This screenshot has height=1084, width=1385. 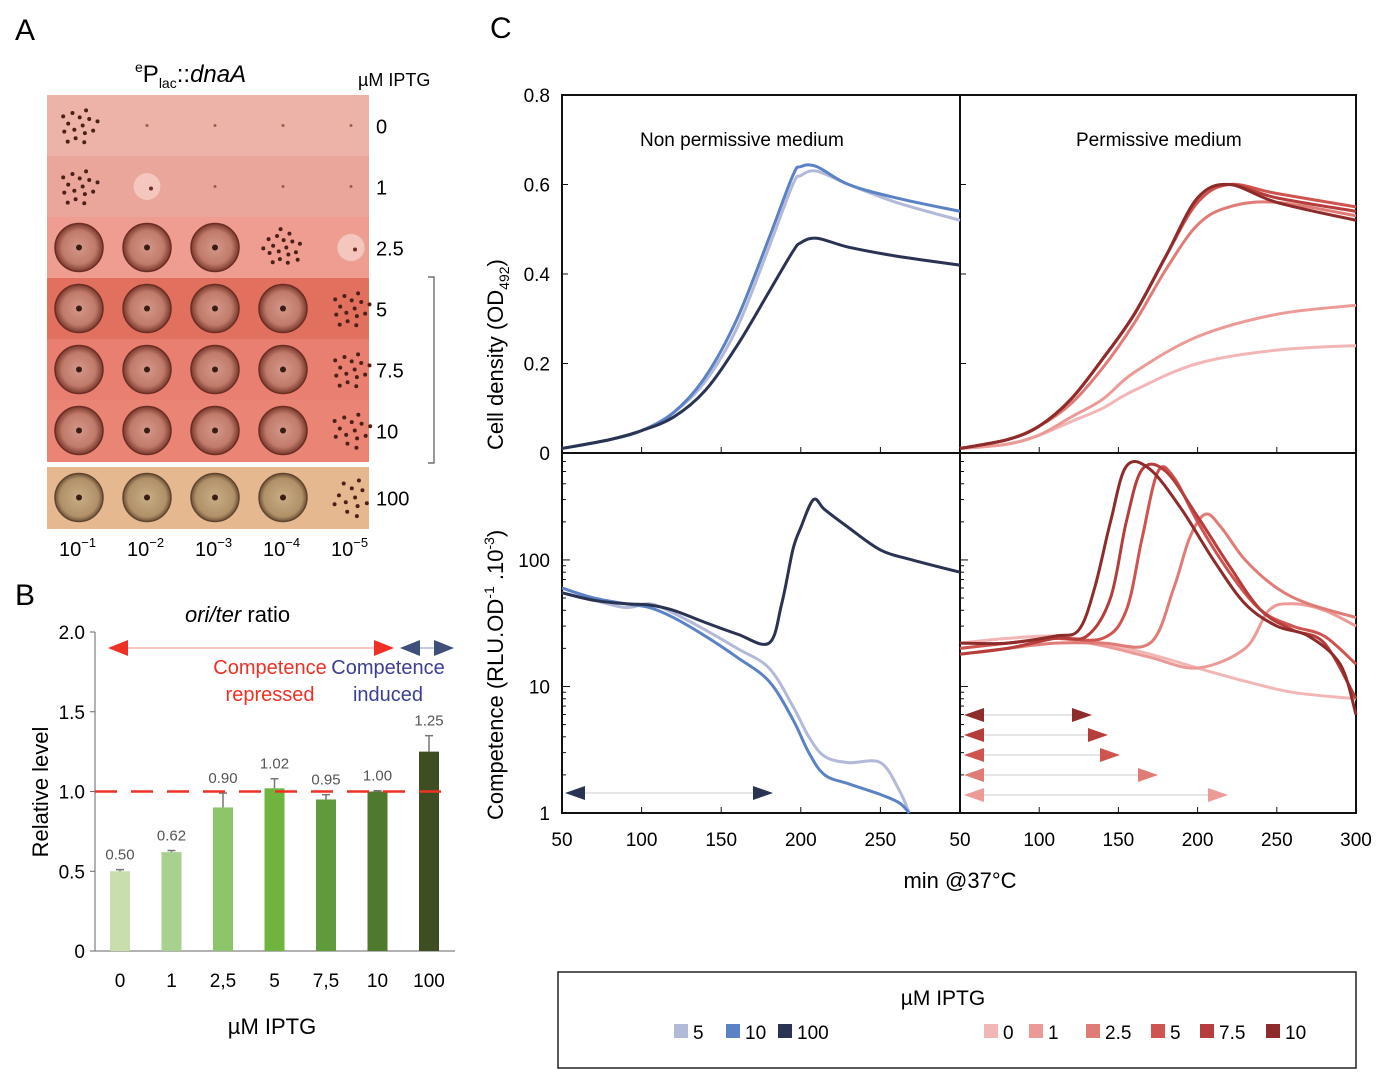 What do you see at coordinates (504, 278) in the screenshot?
I see `od-ylabel-sub: 492` at bounding box center [504, 278].